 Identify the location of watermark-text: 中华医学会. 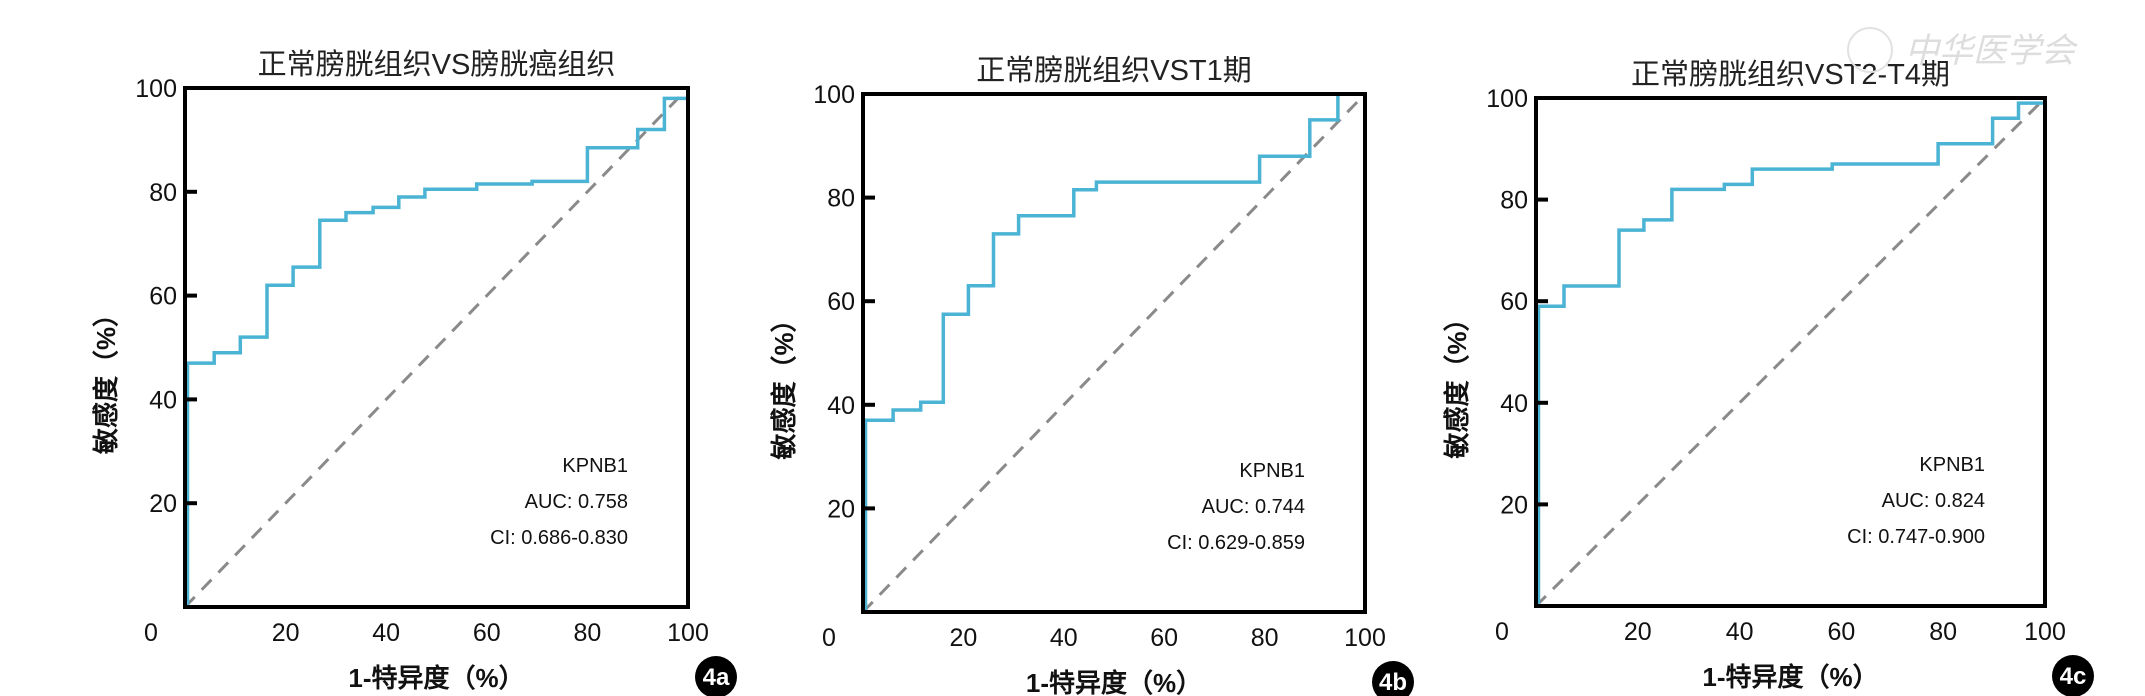
(1992, 51).